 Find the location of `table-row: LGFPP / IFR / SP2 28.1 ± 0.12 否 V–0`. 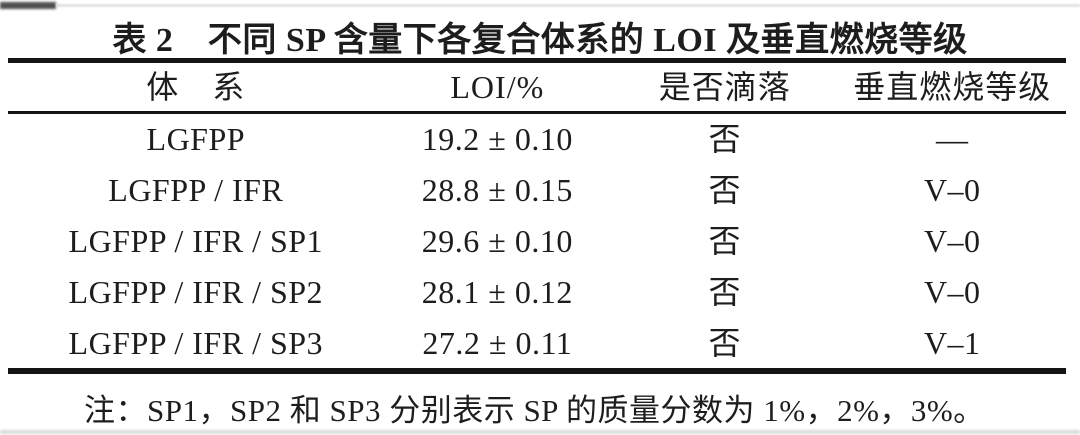

table-row: LGFPP / IFR / SP2 28.1 ± 0.12 否 V–0 is located at coordinates (537, 291).